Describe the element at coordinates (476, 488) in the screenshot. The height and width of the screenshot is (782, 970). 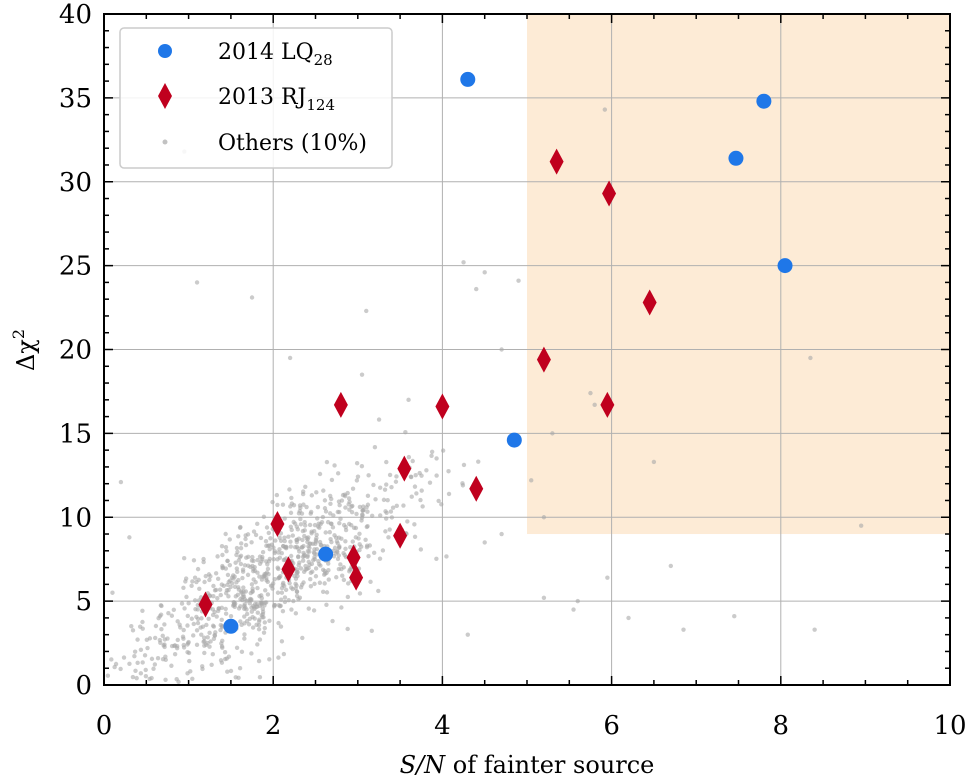
I see `rj124-point` at that location.